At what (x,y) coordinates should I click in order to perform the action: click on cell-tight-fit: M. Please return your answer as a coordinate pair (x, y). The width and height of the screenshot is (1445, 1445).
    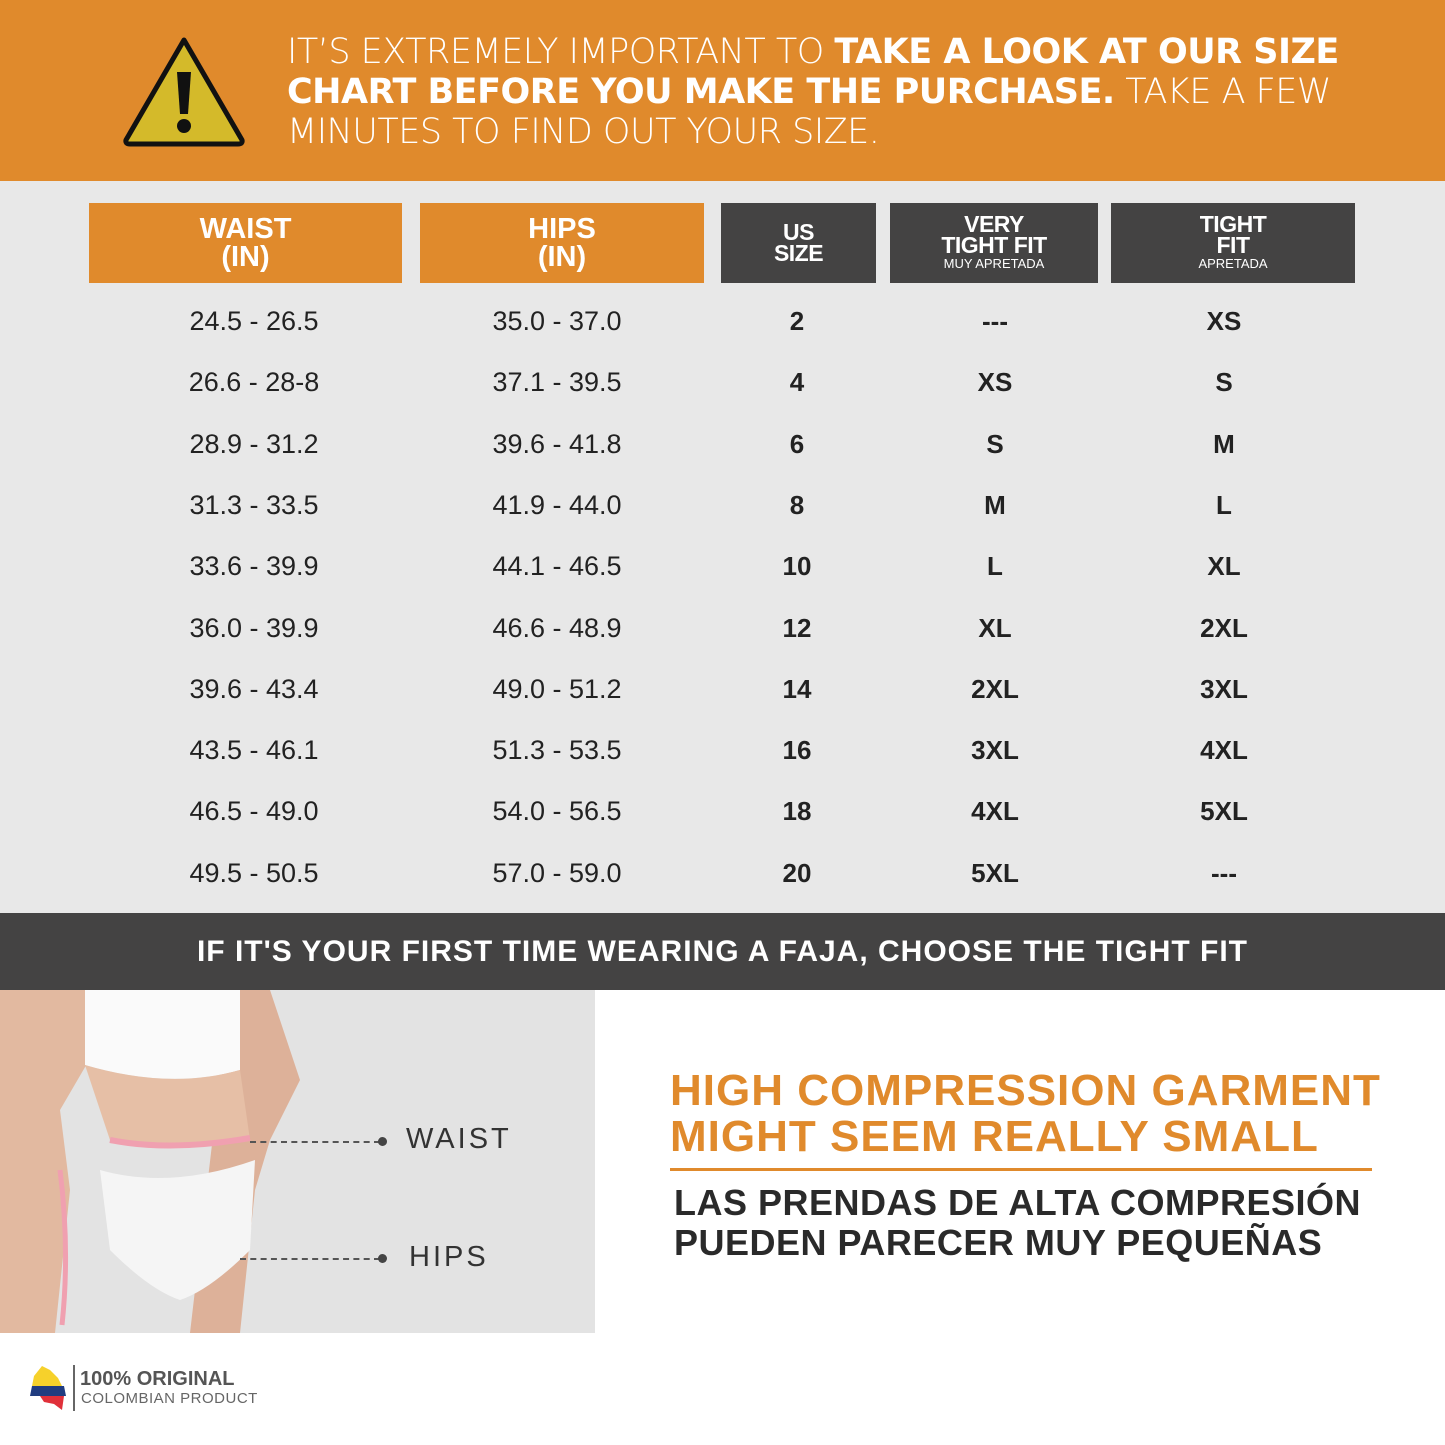
    Looking at the image, I should click on (1224, 443).